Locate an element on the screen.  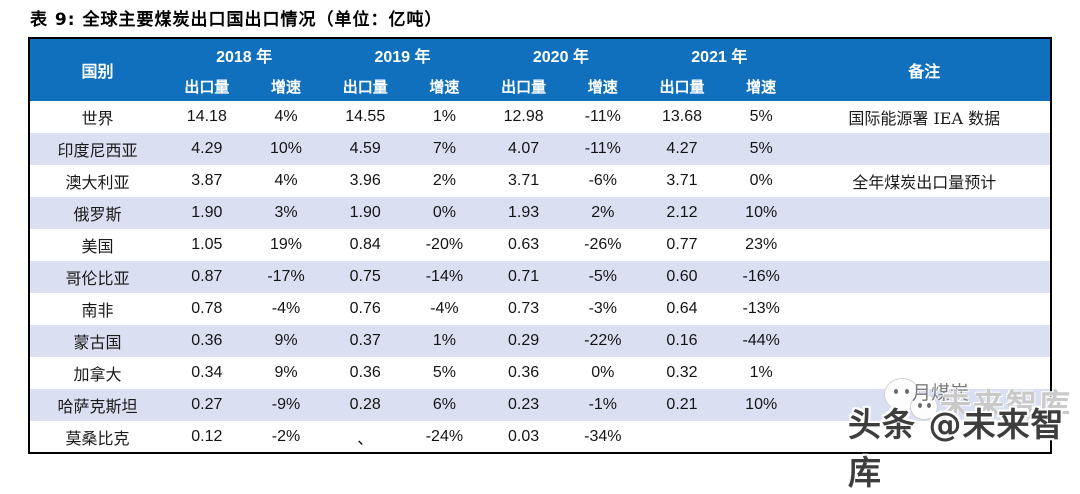
export-2019-cell: 0.75 is located at coordinates (365, 277).